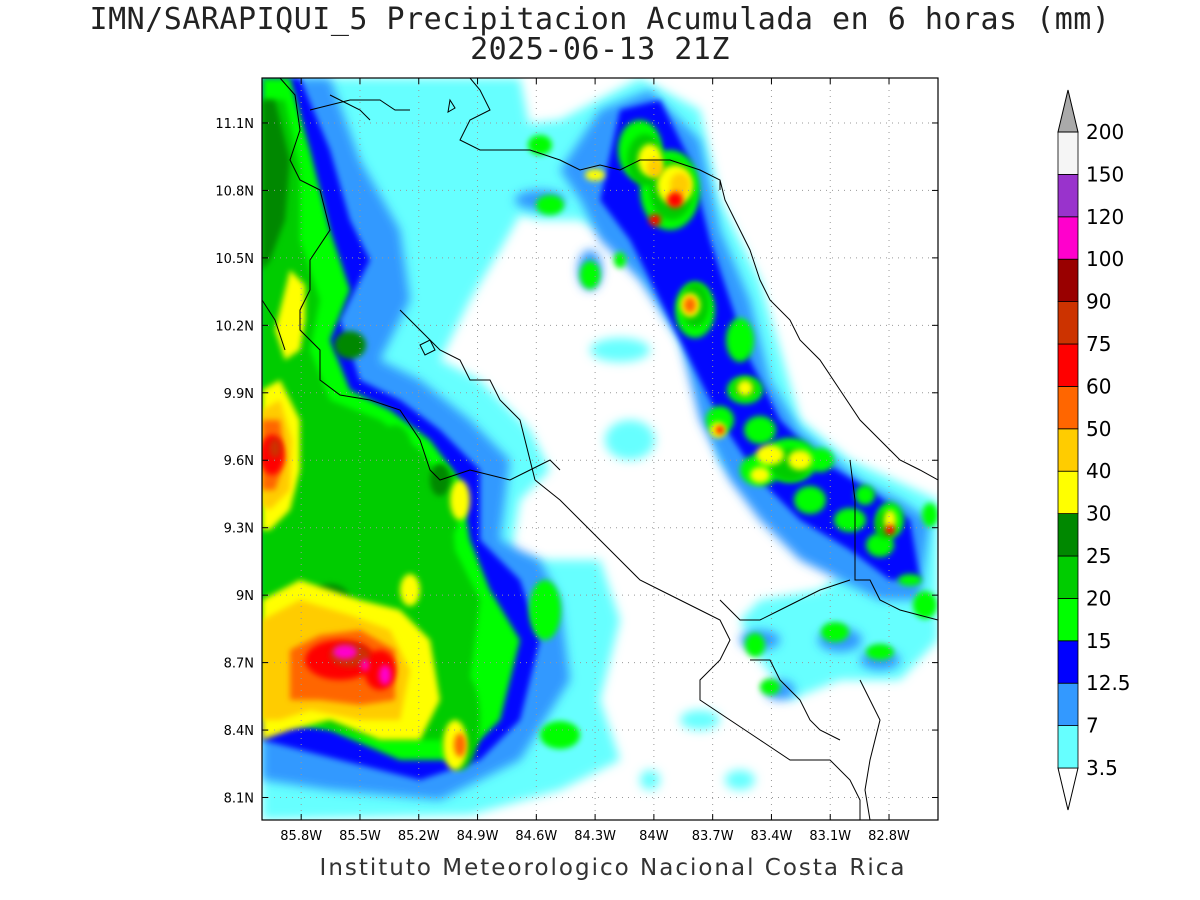 The image size is (1200, 900). What do you see at coordinates (1098, 514) in the screenshot?
I see `colorbar-label: 30` at bounding box center [1098, 514].